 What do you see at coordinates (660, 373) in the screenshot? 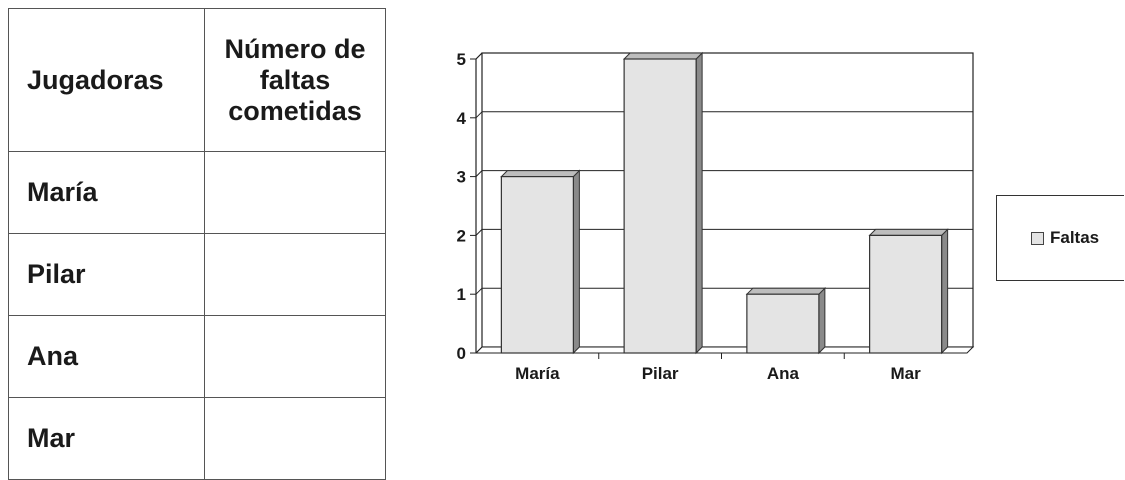
I see `x-tick-label: Pilar` at bounding box center [660, 373].